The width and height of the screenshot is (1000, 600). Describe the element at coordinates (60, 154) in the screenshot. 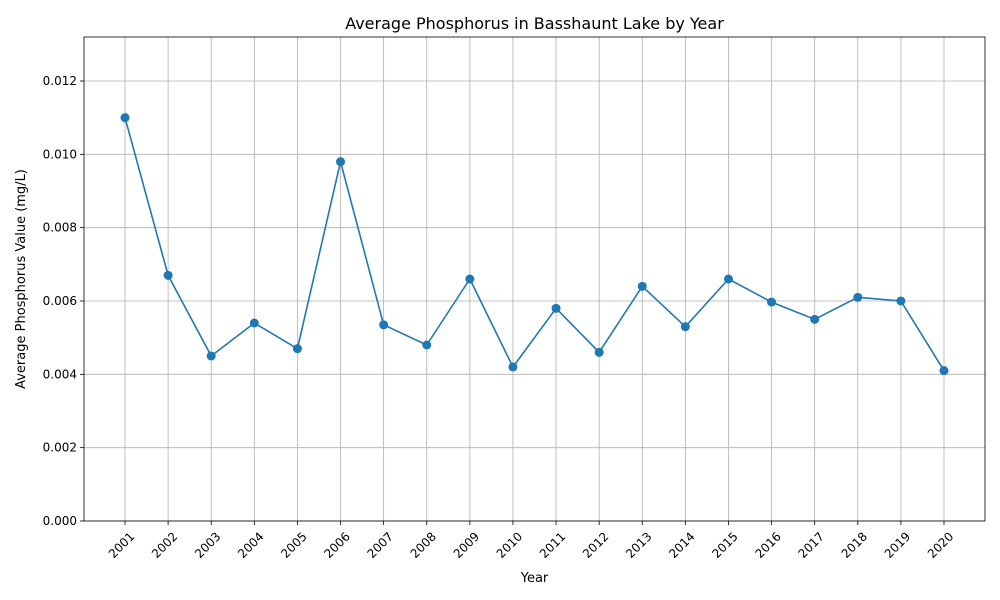

I see `y-tick-label: 0.010` at that location.